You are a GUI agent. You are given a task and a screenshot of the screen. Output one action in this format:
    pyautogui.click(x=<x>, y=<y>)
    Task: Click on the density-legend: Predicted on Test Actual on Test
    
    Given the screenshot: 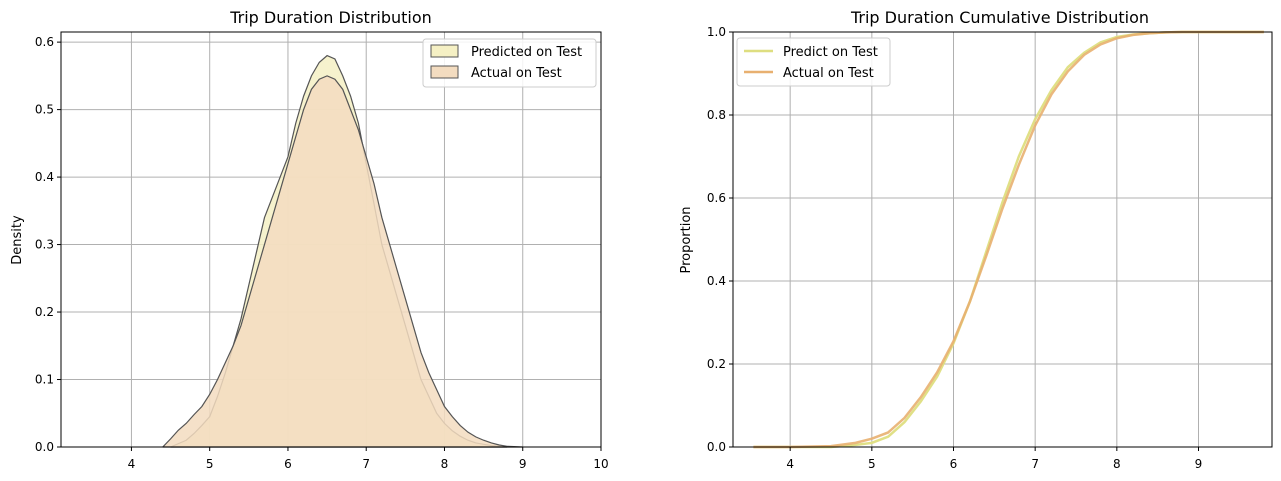 What is the action you would take?
    pyautogui.click(x=509, y=63)
    